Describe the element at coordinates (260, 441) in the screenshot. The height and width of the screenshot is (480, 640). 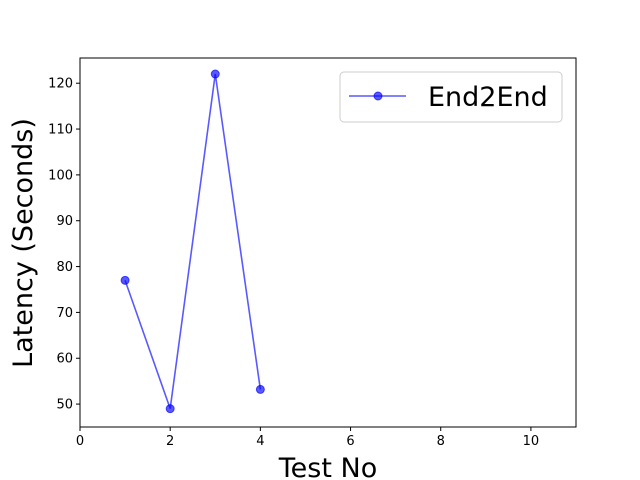
I see `x-tick-label: 4` at that location.